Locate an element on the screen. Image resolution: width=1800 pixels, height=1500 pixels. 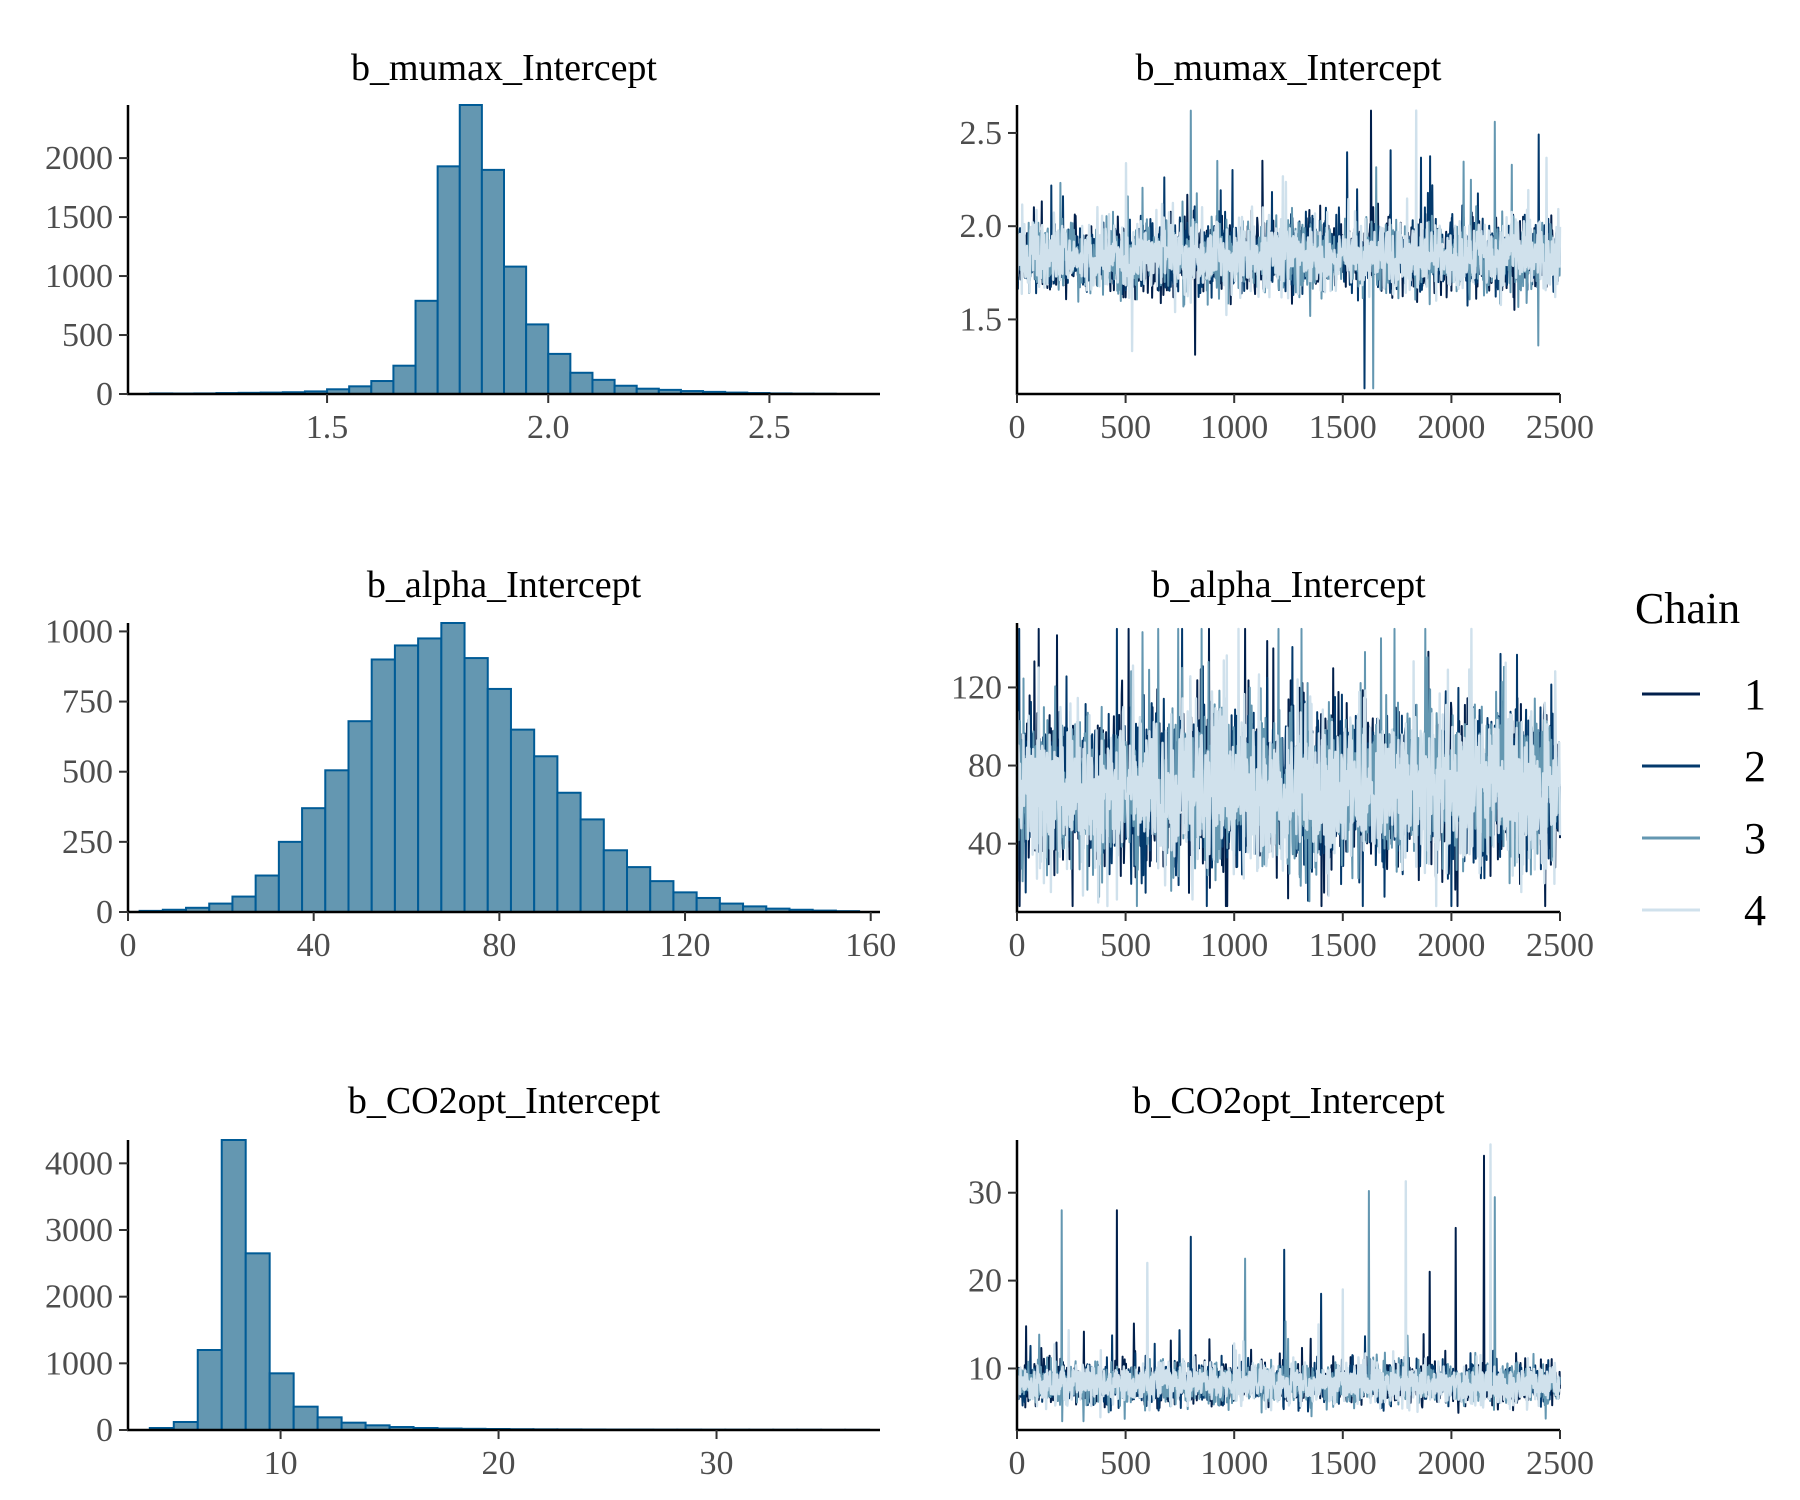
legend-entry-chain-3: 3 is located at coordinates (1704, 838).